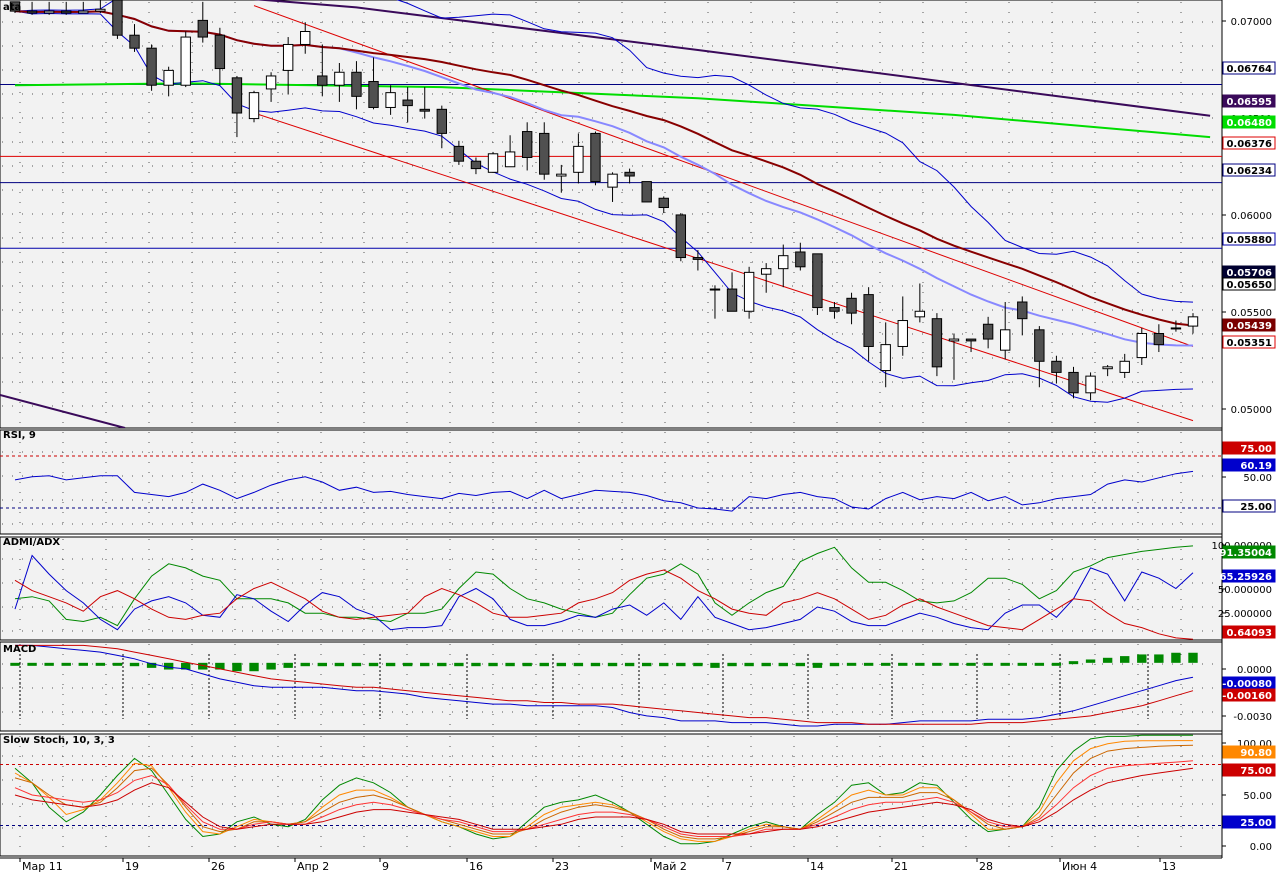 The width and height of the screenshot is (1276, 872). Describe the element at coordinates (611, 789) in the screenshot. I see `stoch-panel` at that location.